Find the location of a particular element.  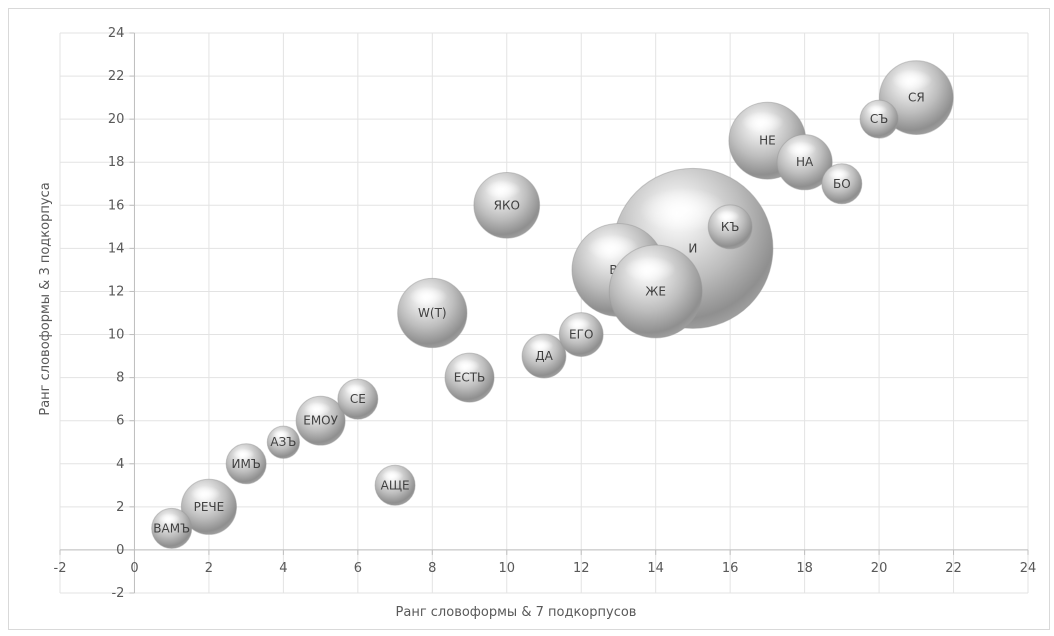

bubble: АЗЪ is located at coordinates (283, 442).